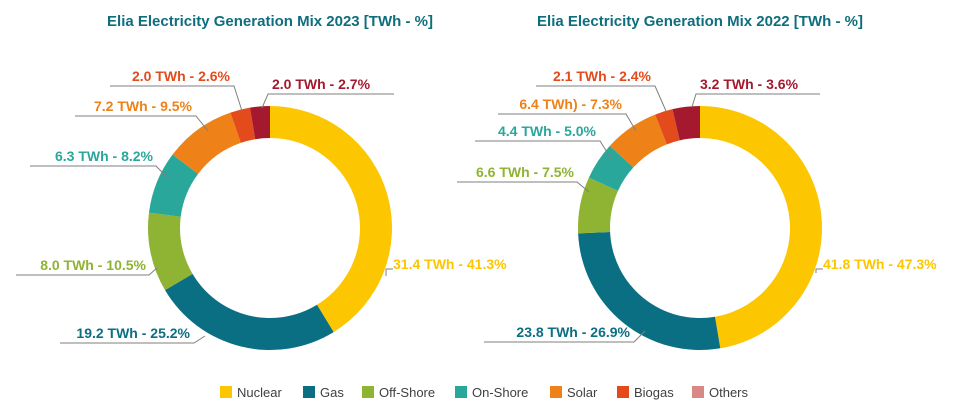 This screenshot has height=414, width=974. What do you see at coordinates (226, 392) in the screenshot?
I see `legend-swatch-nuclear` at bounding box center [226, 392].